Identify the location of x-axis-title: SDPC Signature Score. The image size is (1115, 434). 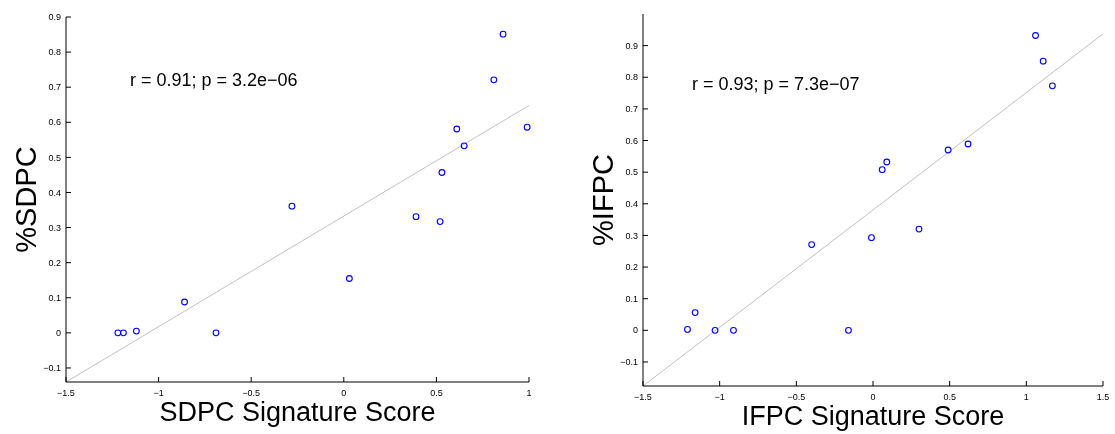
(297, 412).